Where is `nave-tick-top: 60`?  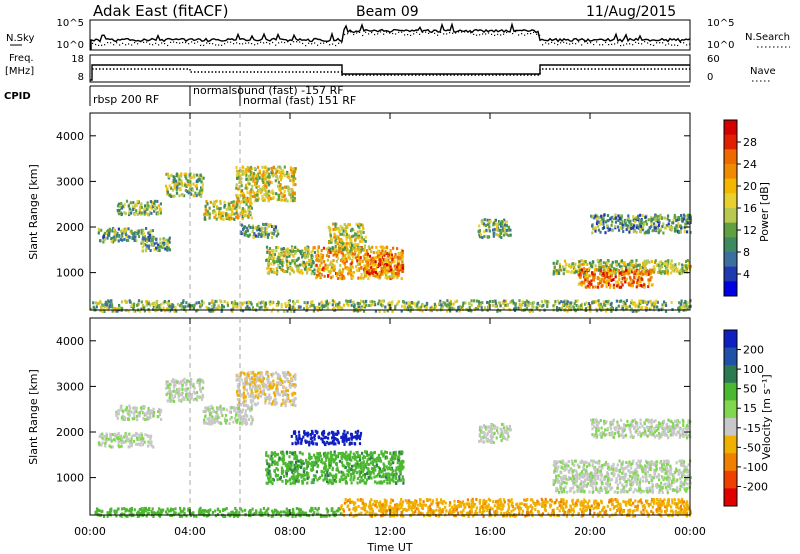
nave-tick-top: 60 is located at coordinates (713, 59).